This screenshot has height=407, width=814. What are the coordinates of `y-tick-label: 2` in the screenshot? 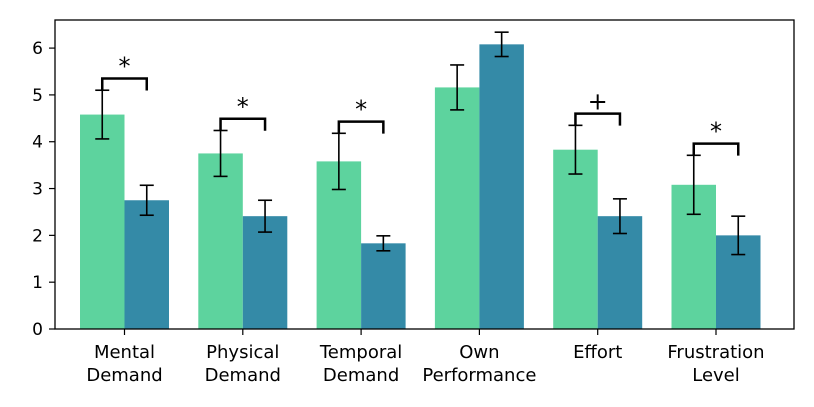 It's located at (37, 236).